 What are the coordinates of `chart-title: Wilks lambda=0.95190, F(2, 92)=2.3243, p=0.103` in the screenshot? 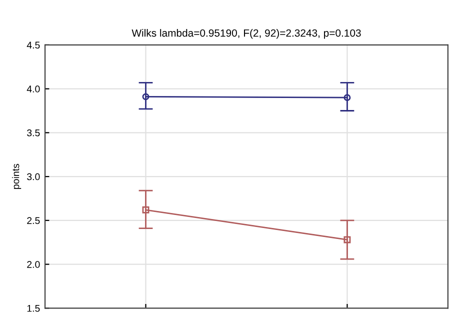 It's located at (246, 34).